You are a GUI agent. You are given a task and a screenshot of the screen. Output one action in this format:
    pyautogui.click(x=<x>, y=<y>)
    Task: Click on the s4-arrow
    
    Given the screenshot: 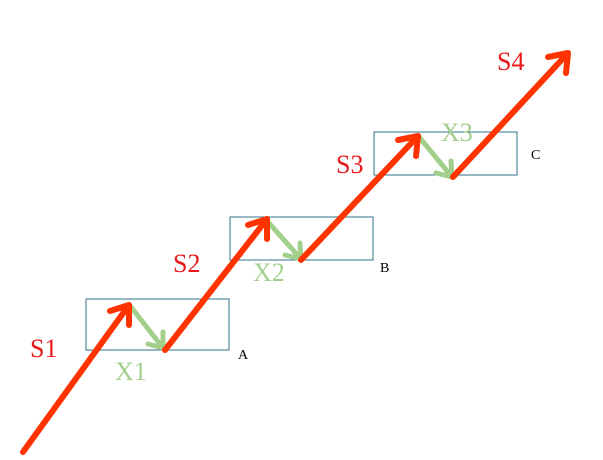 What is the action you would take?
    pyautogui.click(x=510, y=115)
    